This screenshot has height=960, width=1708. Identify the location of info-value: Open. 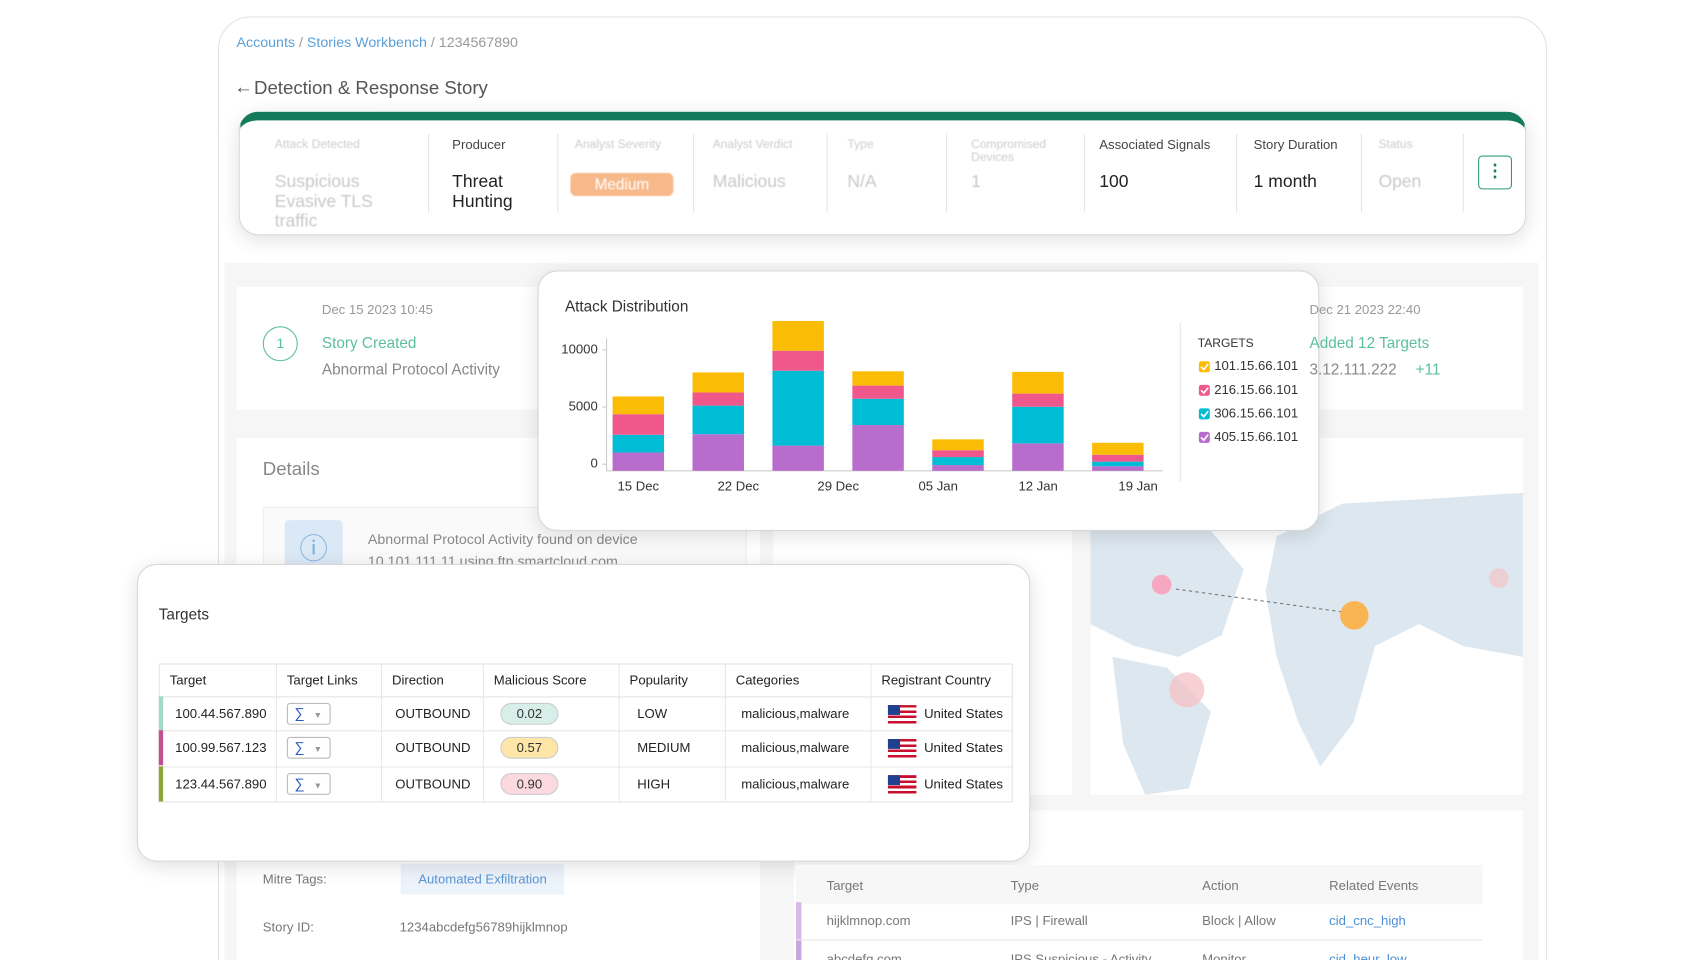
(1400, 182).